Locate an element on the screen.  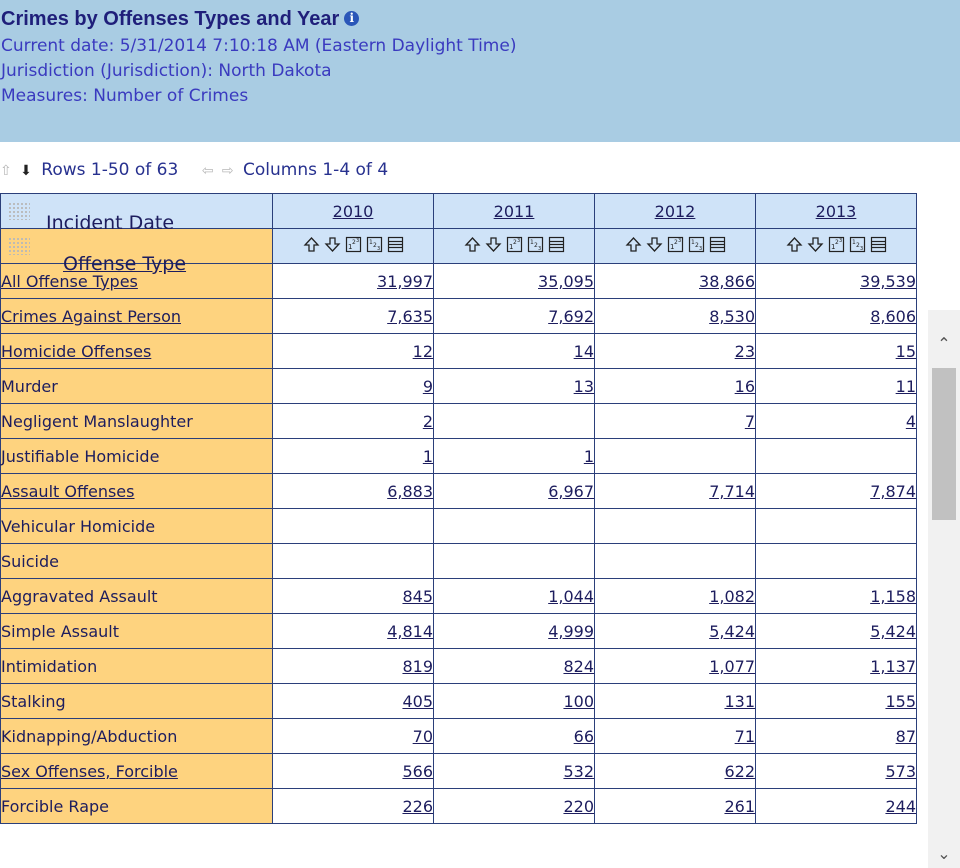
value-cell: 4,999 is located at coordinates (514, 631).